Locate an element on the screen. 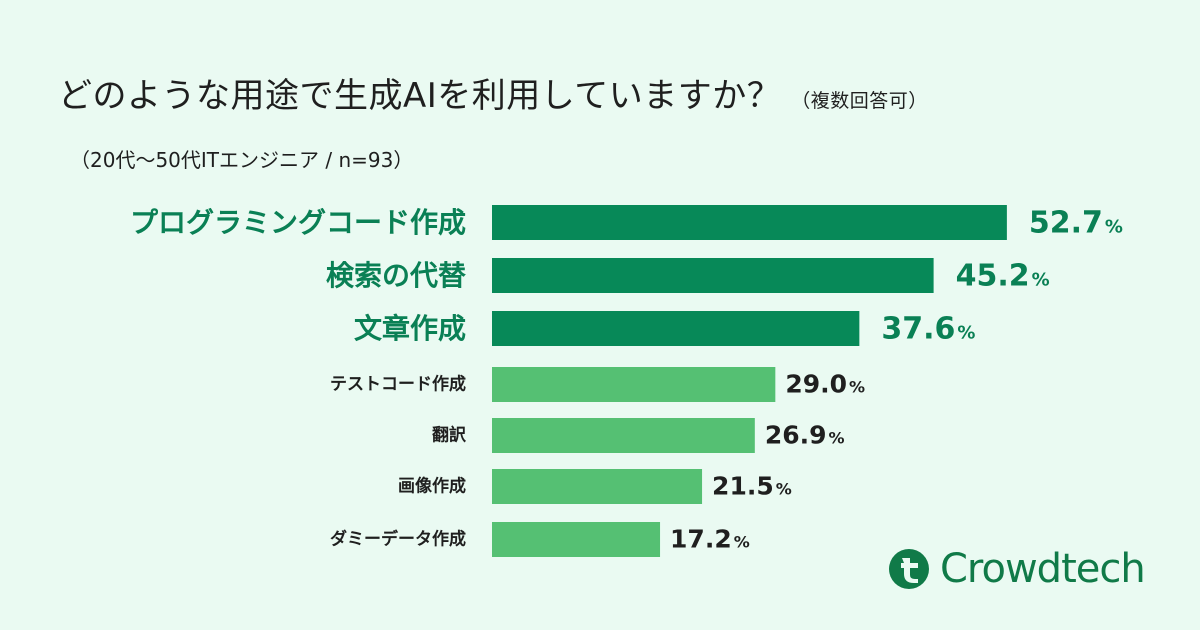 This screenshot has height=630, width=1200. crowdtech-t-logo-icon is located at coordinates (909, 569).